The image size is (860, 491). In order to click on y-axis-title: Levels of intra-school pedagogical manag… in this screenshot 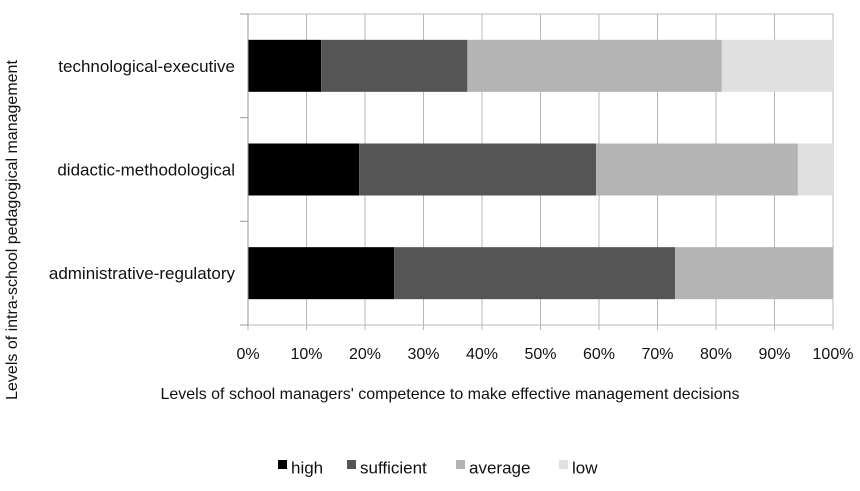, I will do `click(12, 230)`.